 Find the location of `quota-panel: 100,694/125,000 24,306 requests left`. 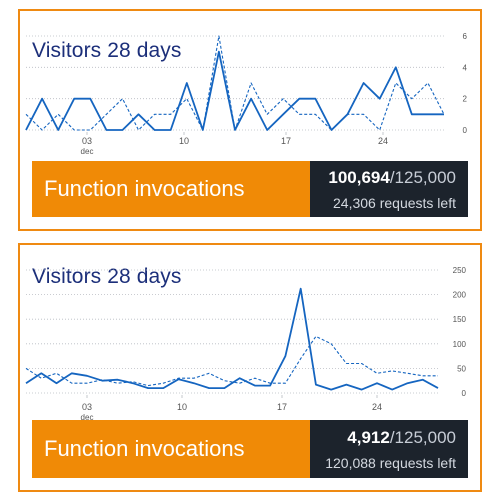

quota-panel: 100,694/125,000 24,306 requests left is located at coordinates (389, 189).